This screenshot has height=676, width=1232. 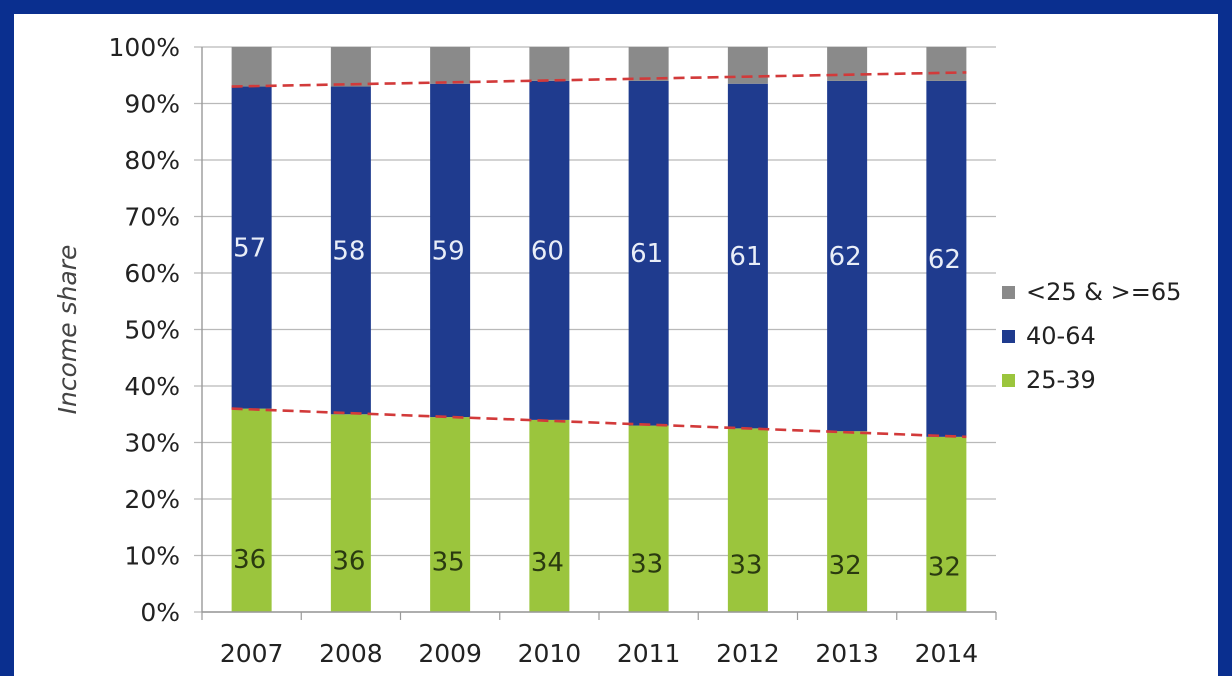 What do you see at coordinates (947, 653) in the screenshot?
I see `x-tick-label: 2014` at bounding box center [947, 653].